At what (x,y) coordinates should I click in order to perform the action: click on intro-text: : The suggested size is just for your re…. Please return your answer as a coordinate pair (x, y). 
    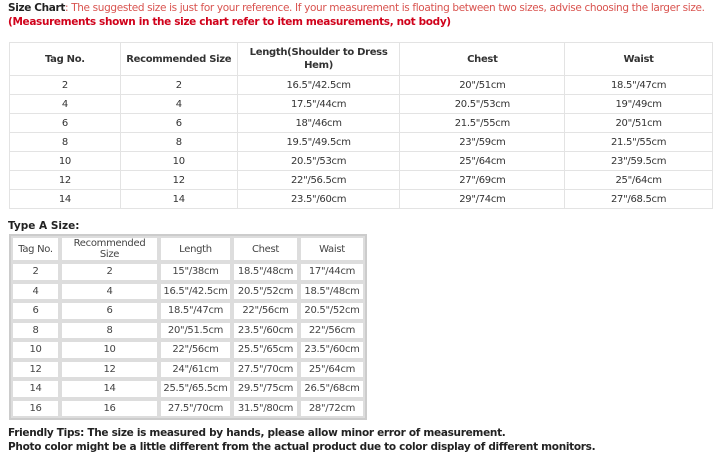
    Looking at the image, I should click on (385, 8).